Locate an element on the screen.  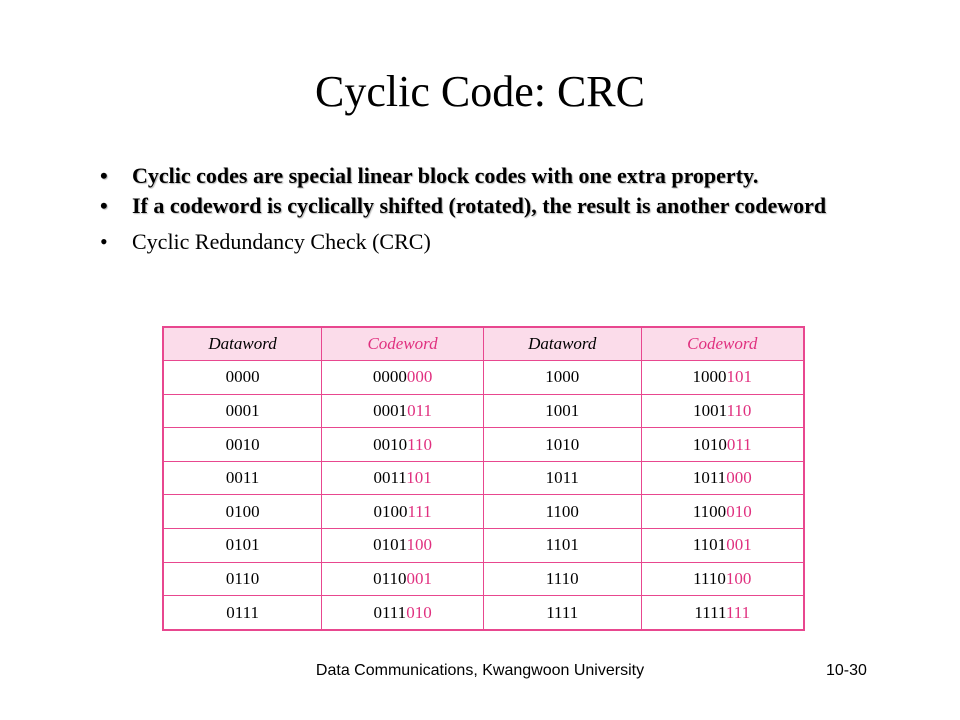
dataword-cell: 1000 is located at coordinates (562, 377).